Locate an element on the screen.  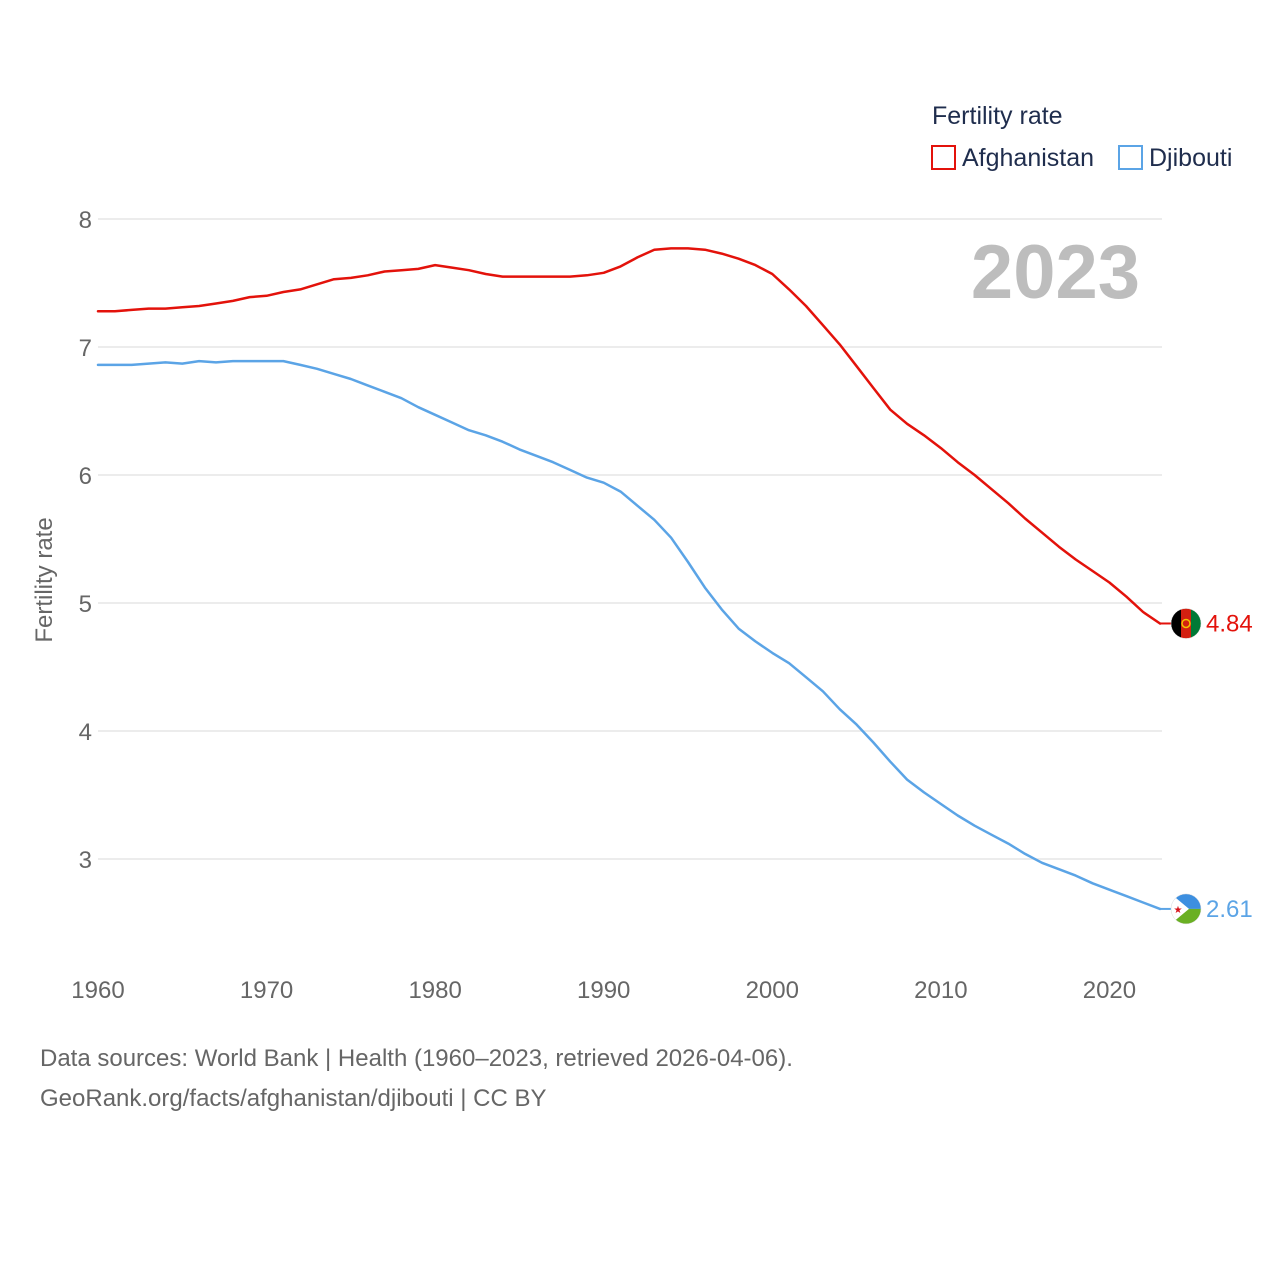
legend: Fertility rate Afghanistan Djibouti is located at coordinates (1081, 137).